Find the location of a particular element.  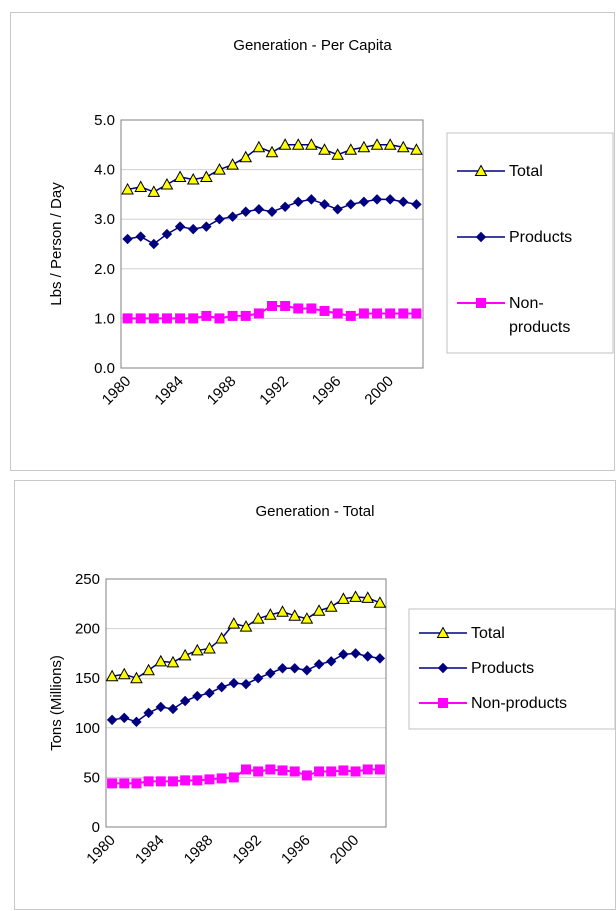

series-non-products is located at coordinates (272, 312).